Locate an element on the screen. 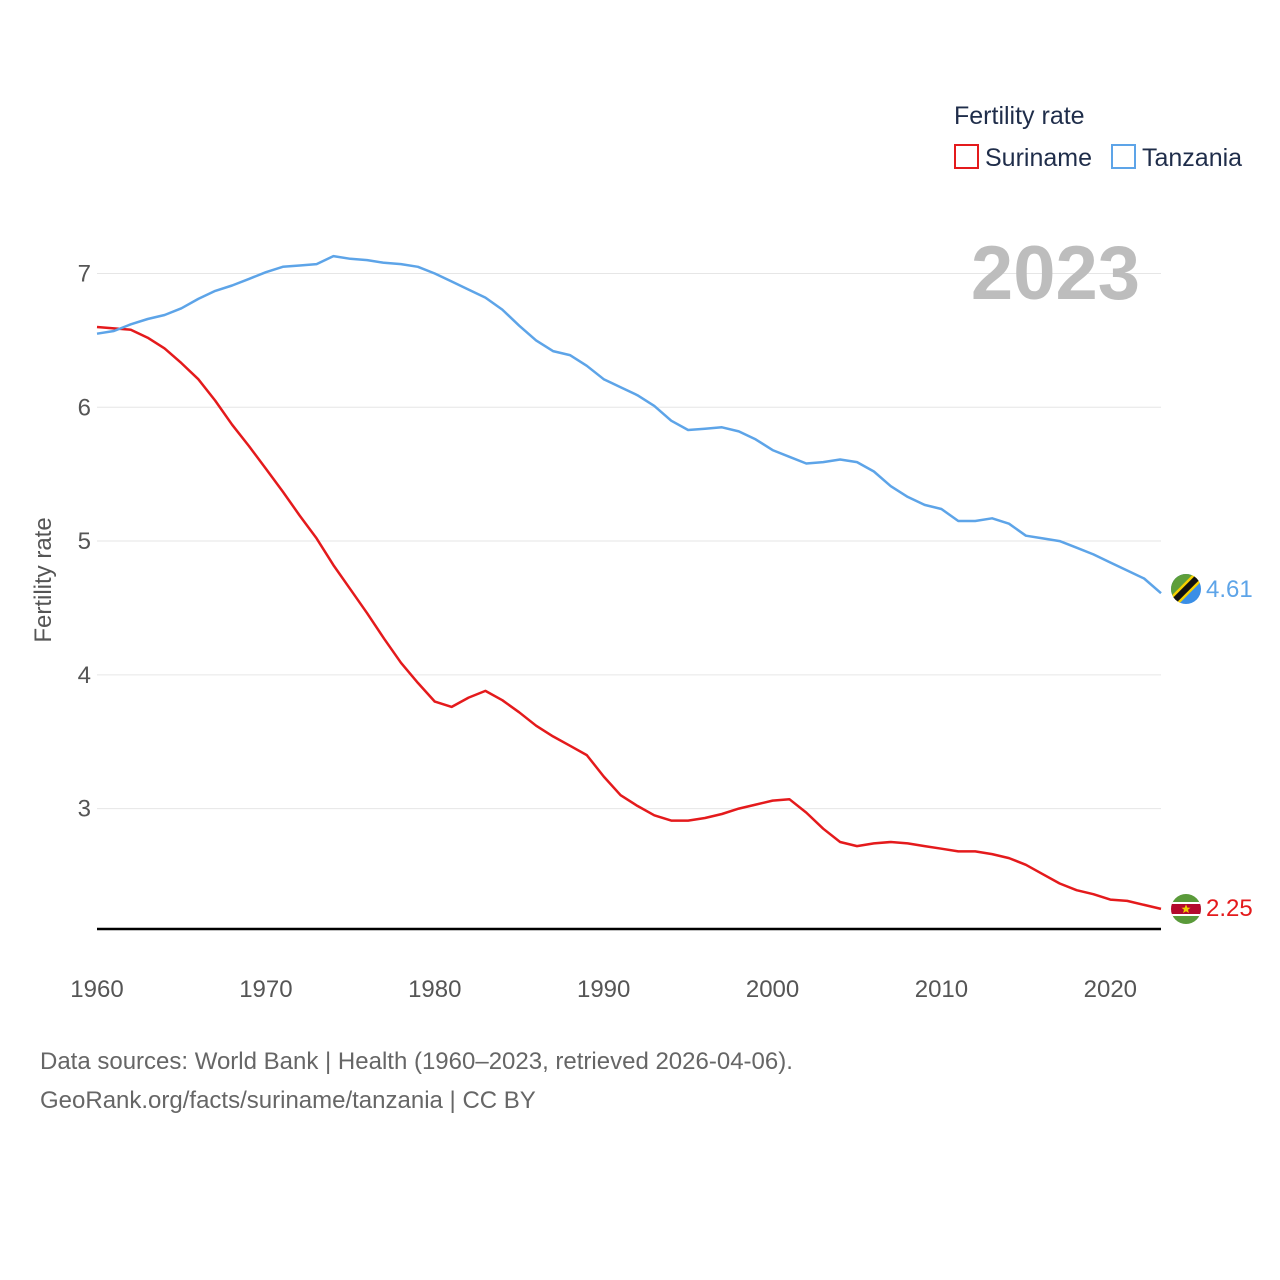  x-tick-label-2020: 2020 is located at coordinates (1110, 989).